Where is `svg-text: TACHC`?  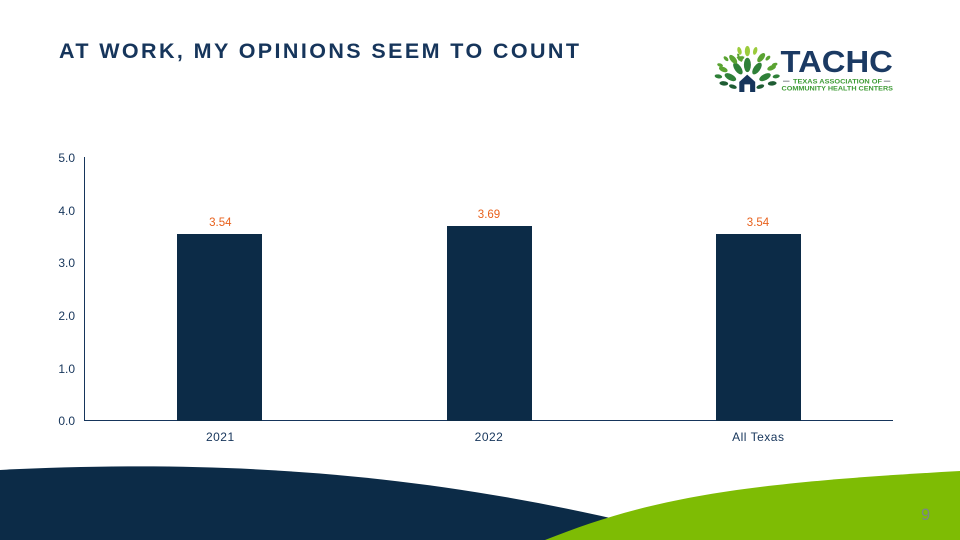
svg-text: TACHC is located at coordinates (837, 61).